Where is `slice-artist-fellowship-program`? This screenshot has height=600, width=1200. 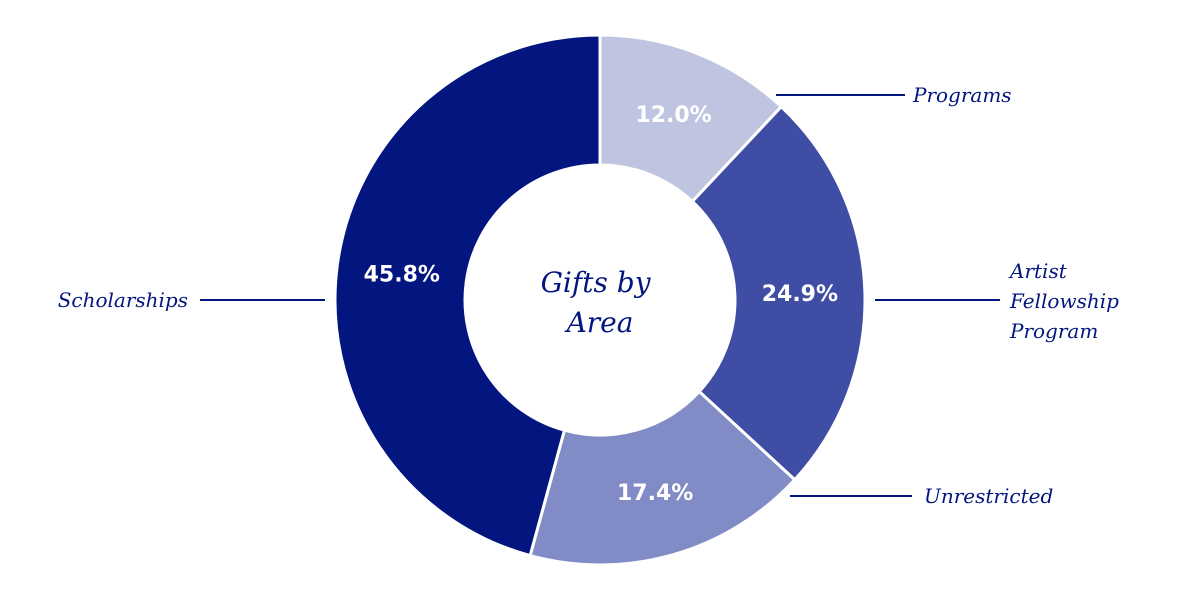 slice-artist-fellowship-program is located at coordinates (778, 293).